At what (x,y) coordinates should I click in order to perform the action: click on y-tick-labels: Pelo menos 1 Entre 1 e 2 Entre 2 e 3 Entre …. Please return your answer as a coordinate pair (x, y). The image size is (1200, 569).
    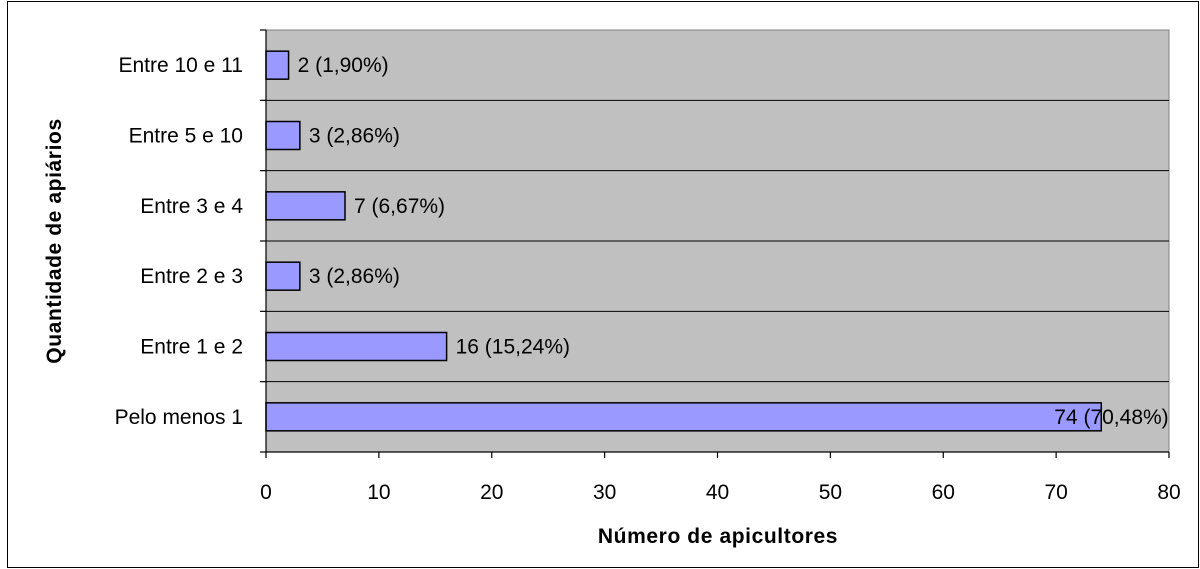
    Looking at the image, I should click on (179, 241).